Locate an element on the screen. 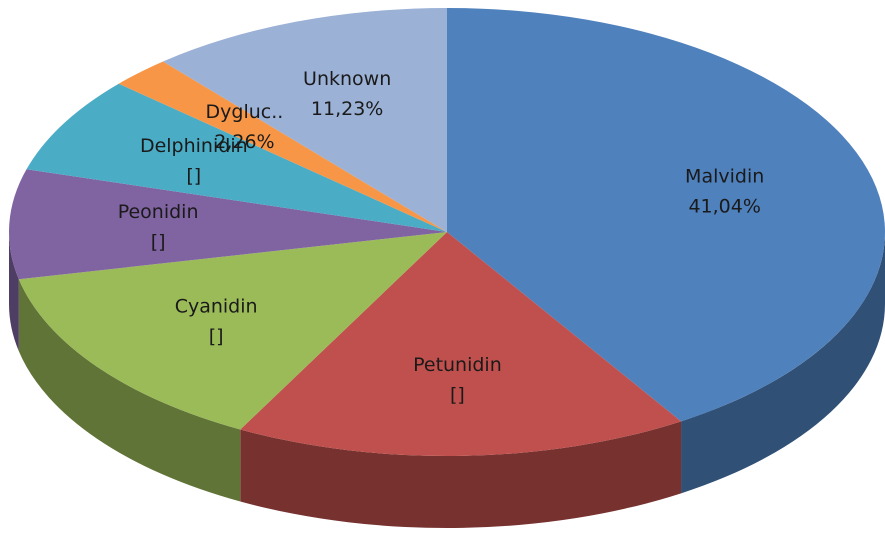 The height and width of the screenshot is (542, 885). slice-label: Delphinidin is located at coordinates (194, 146).